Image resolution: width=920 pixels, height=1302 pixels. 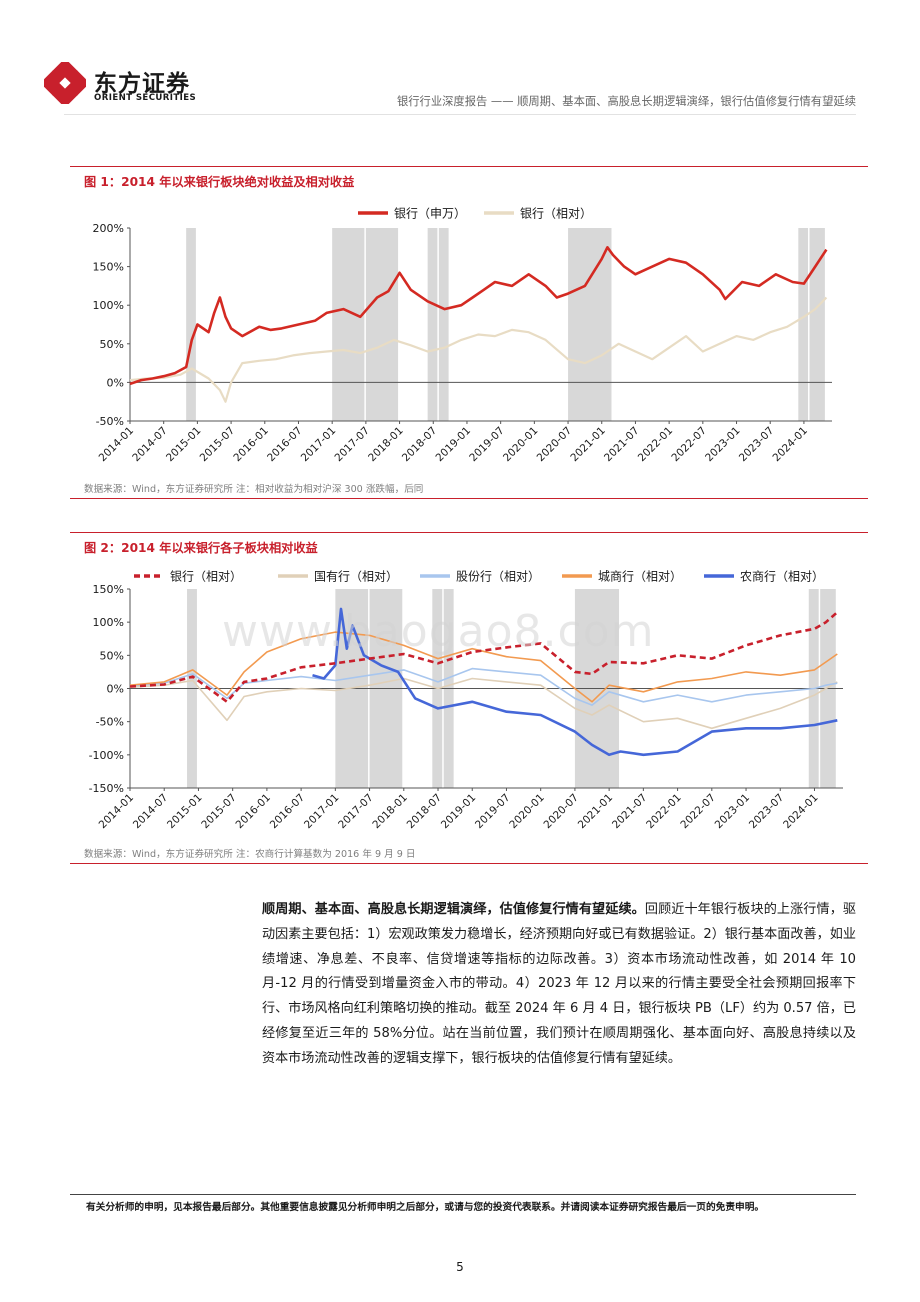 What do you see at coordinates (201, 548) in the screenshot?
I see `figure2-title: 图 2：2014 年以来银行各子板块相对收益` at bounding box center [201, 548].